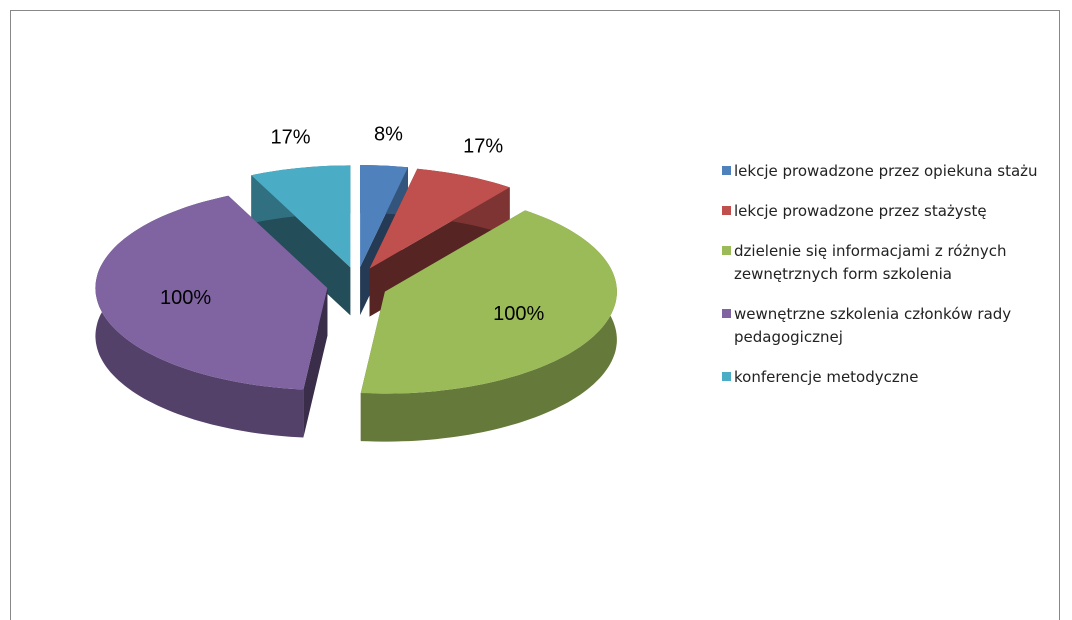 The width and height of the screenshot is (1072, 620). Describe the element at coordinates (886, 171) in the screenshot. I see `legend-label: lekcje prowadzone przez opiekuna stażu` at that location.